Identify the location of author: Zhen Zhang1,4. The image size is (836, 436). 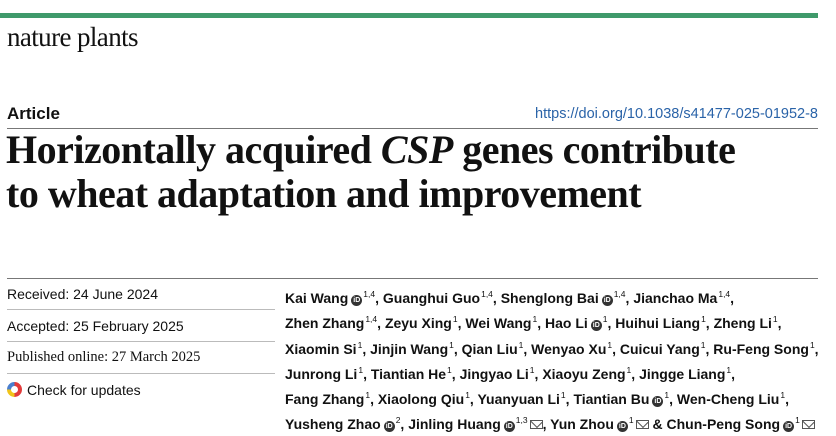
(331, 323).